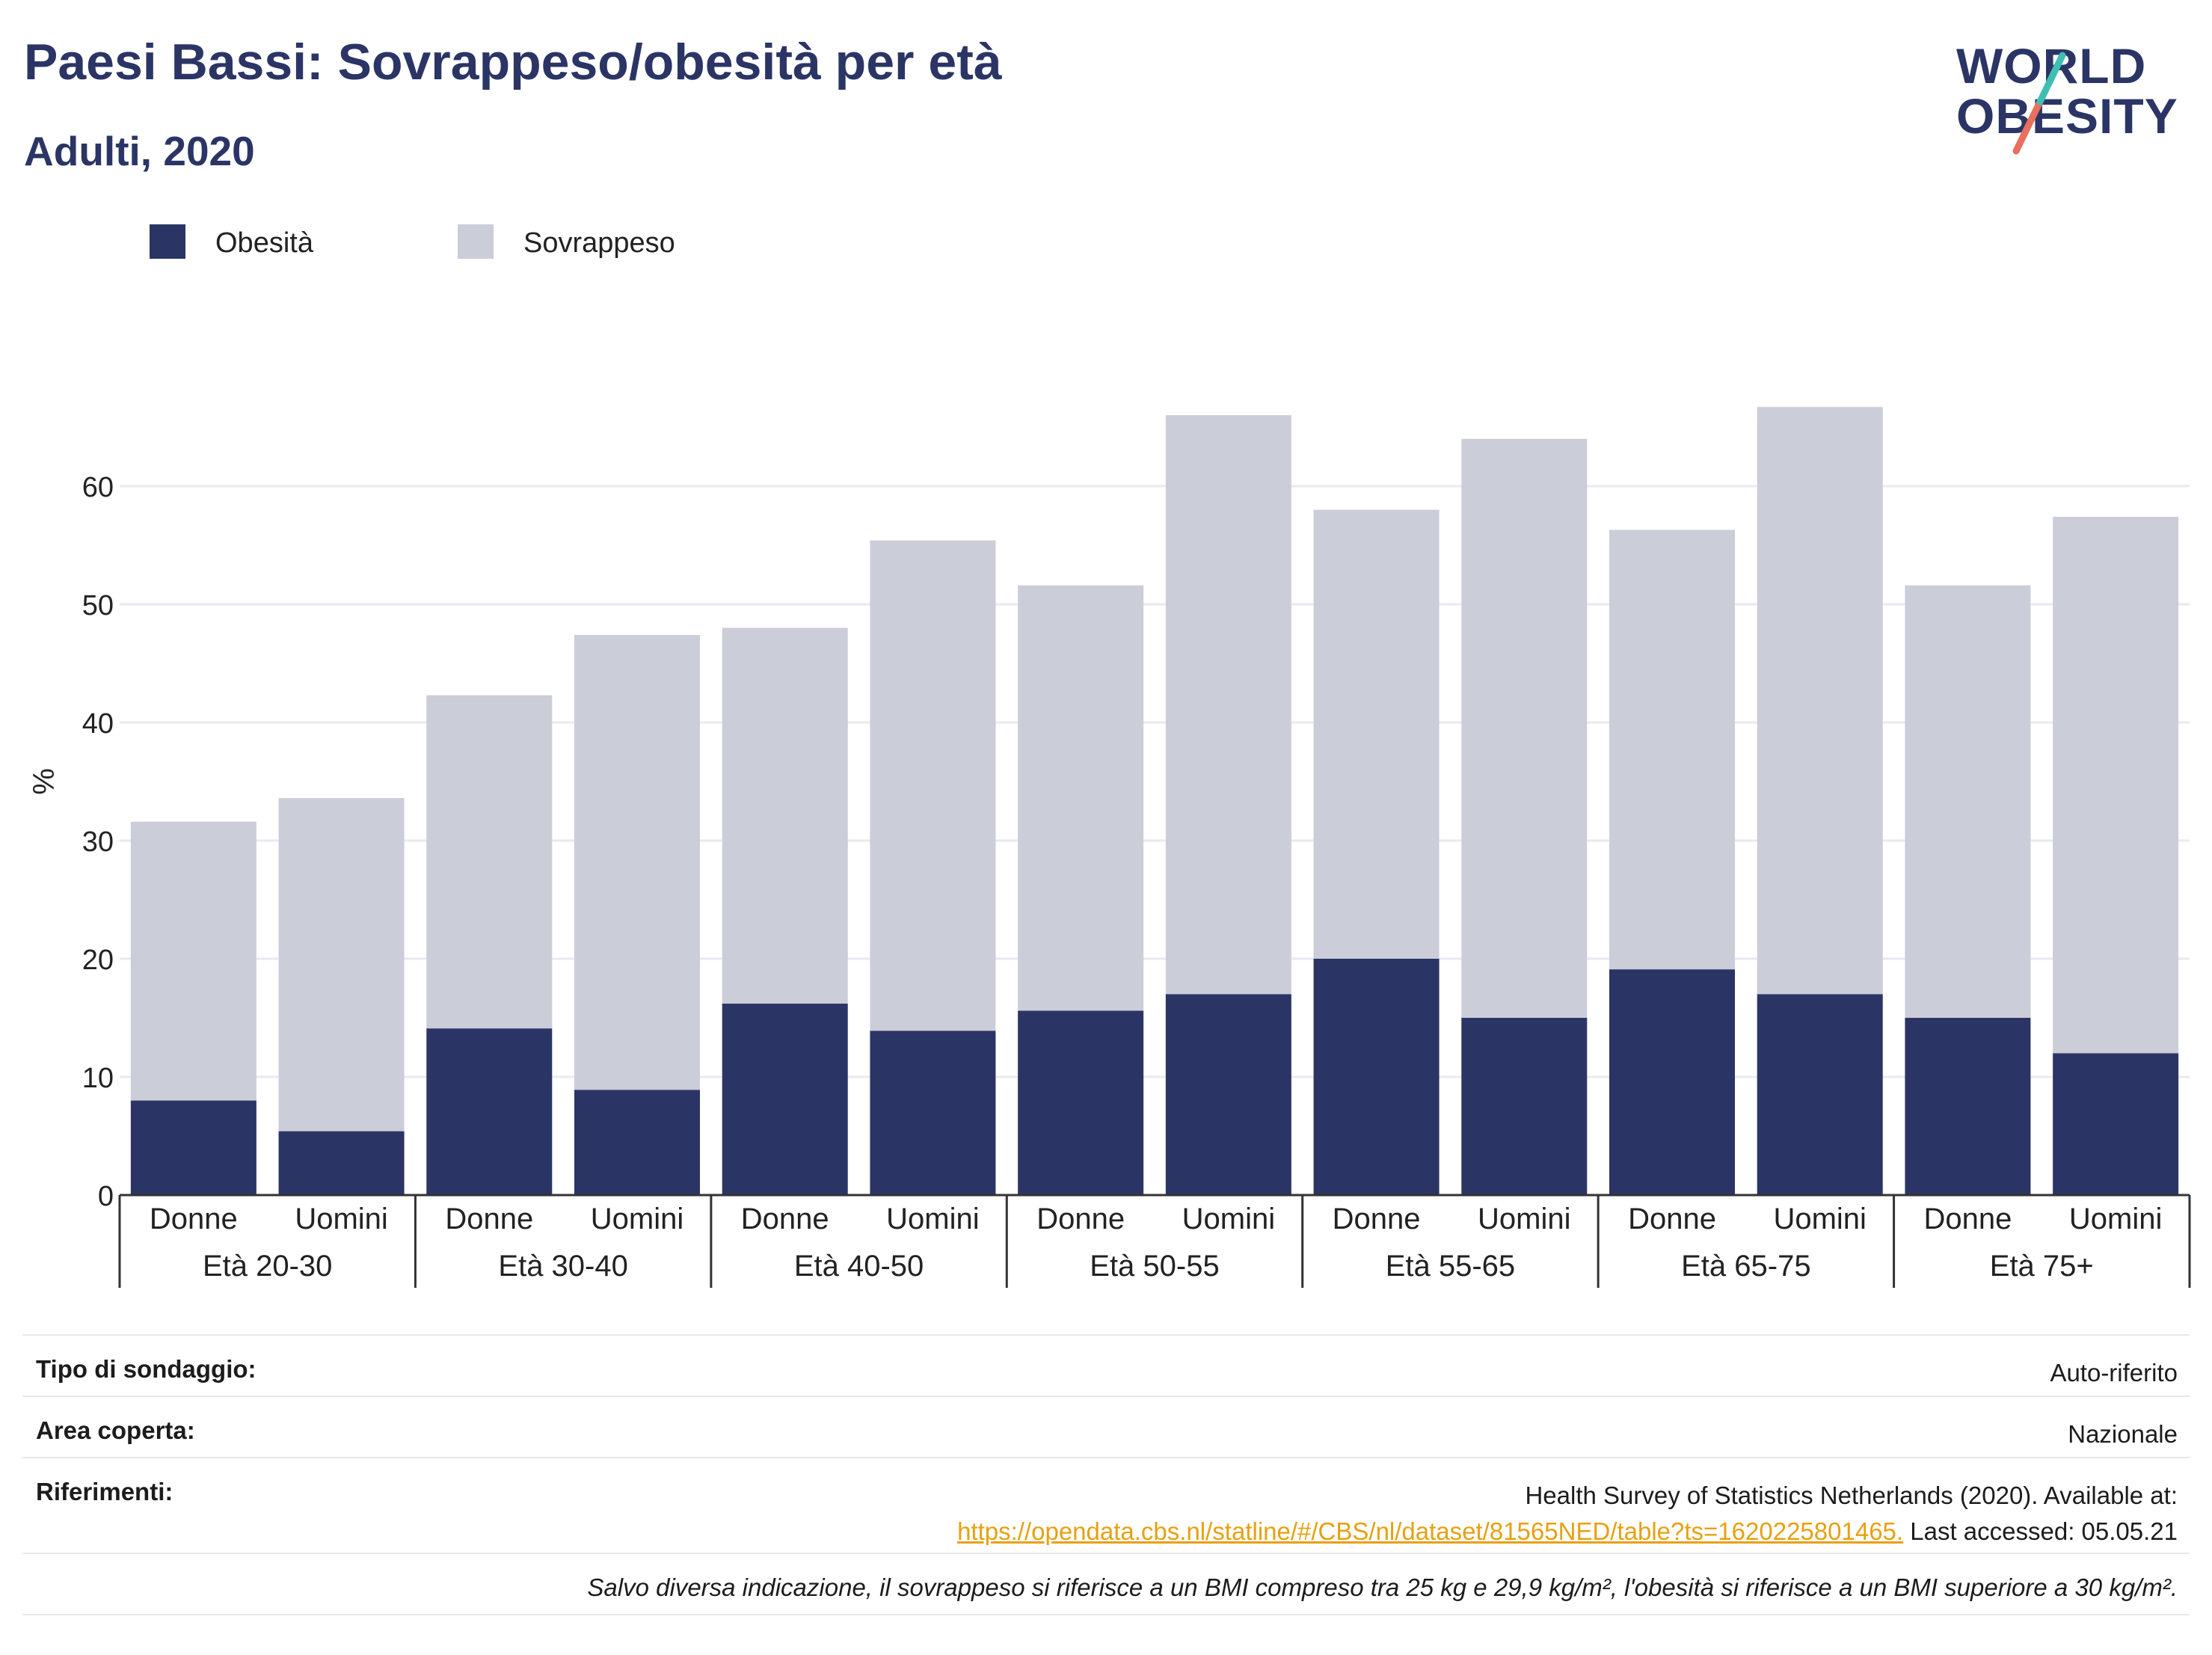 The width and height of the screenshot is (2212, 1655). Describe the element at coordinates (513, 62) in the screenshot. I see `chart-title: Paesi Bassi: Sovrappeso/obesità per età` at that location.